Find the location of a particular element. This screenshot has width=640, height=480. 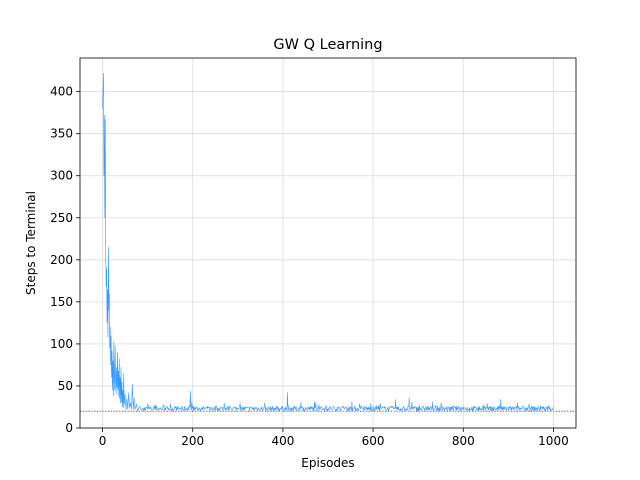

y-tick-label: 300 is located at coordinates (61, 176).